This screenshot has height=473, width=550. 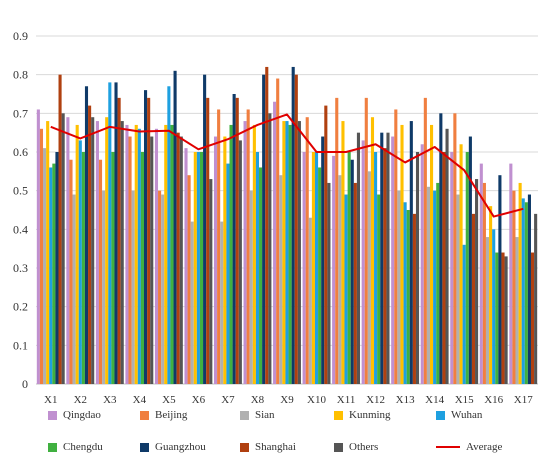 I want to click on x-tick-label: X9, so click(x=287, y=399).